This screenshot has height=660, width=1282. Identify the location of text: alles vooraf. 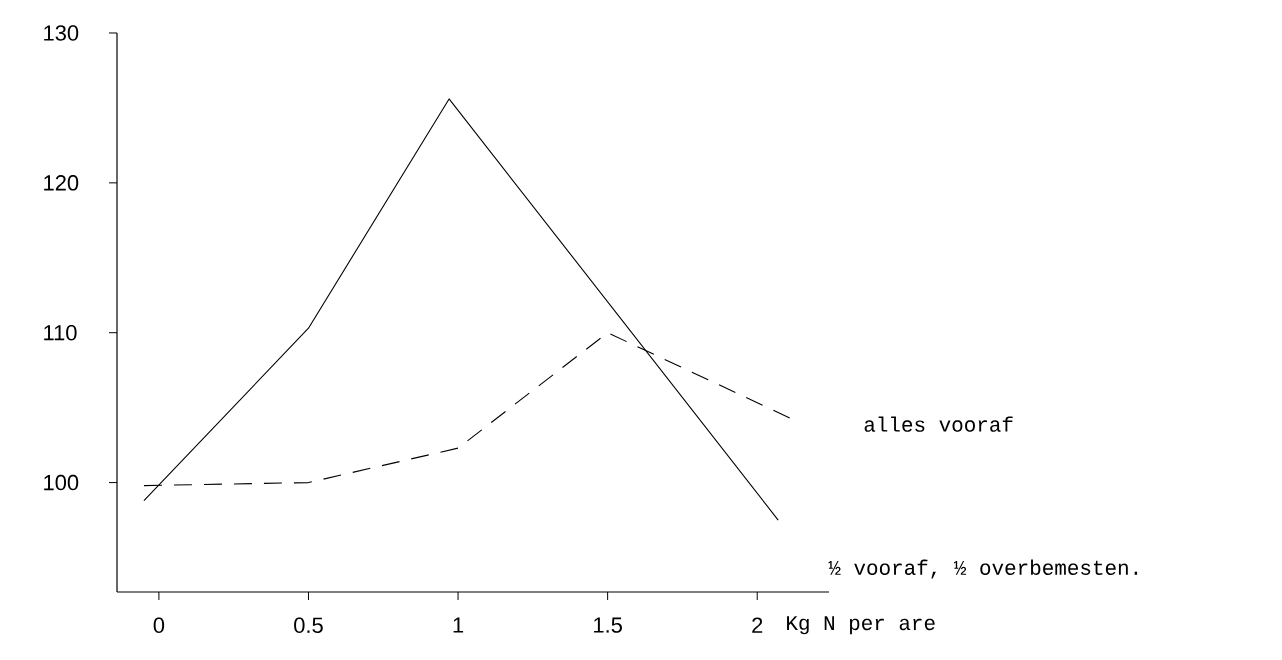
(938, 424).